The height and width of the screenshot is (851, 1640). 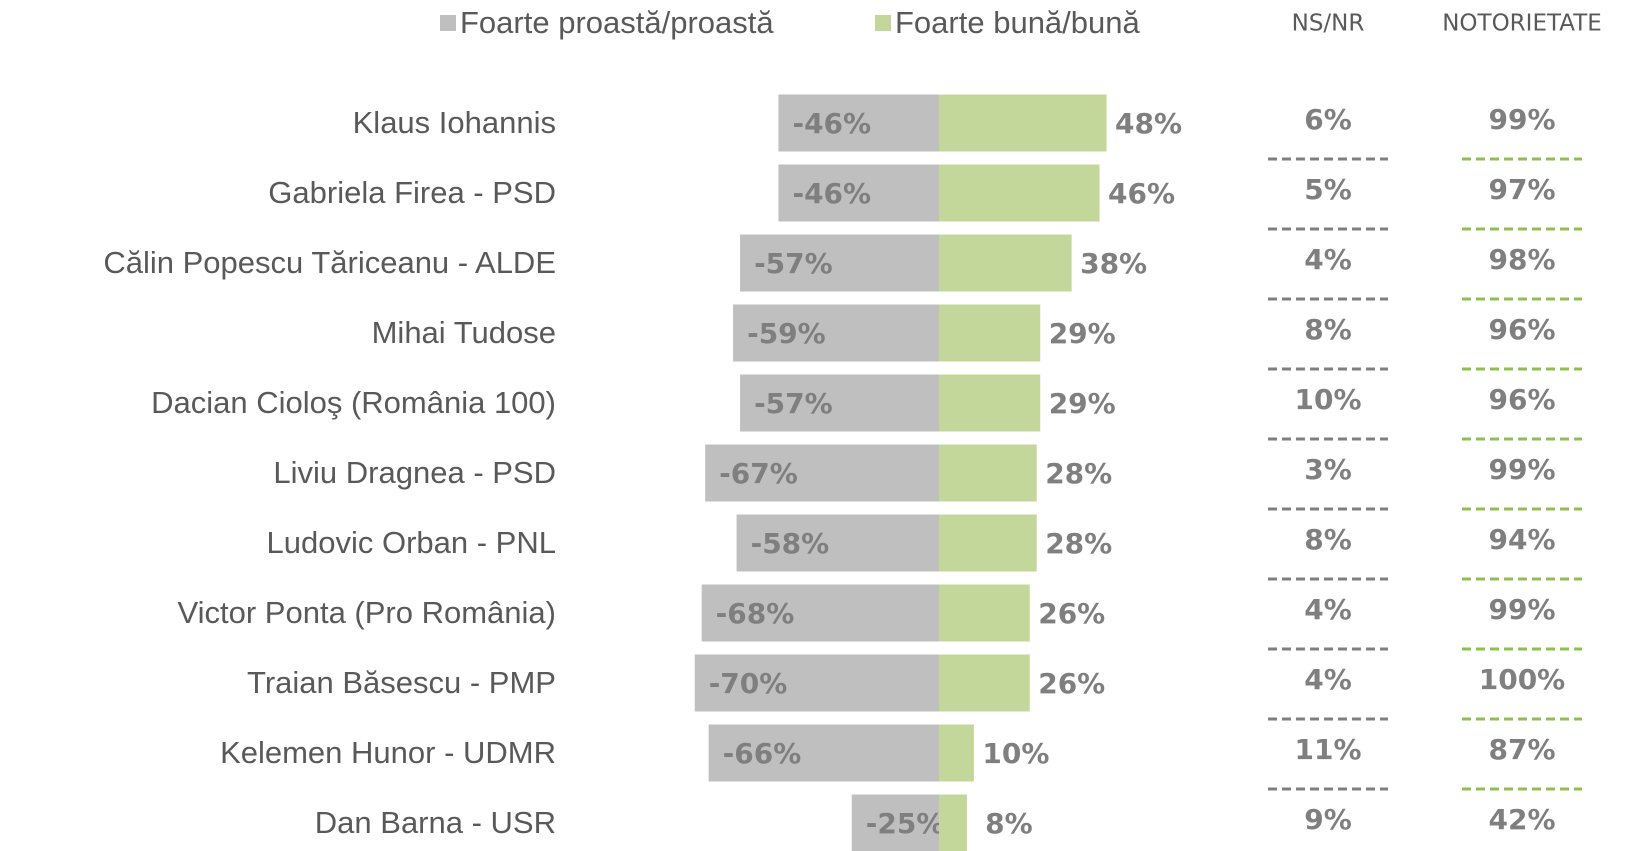 I want to click on category-label: Traian Băsescu - PMP, so click(x=401, y=682).